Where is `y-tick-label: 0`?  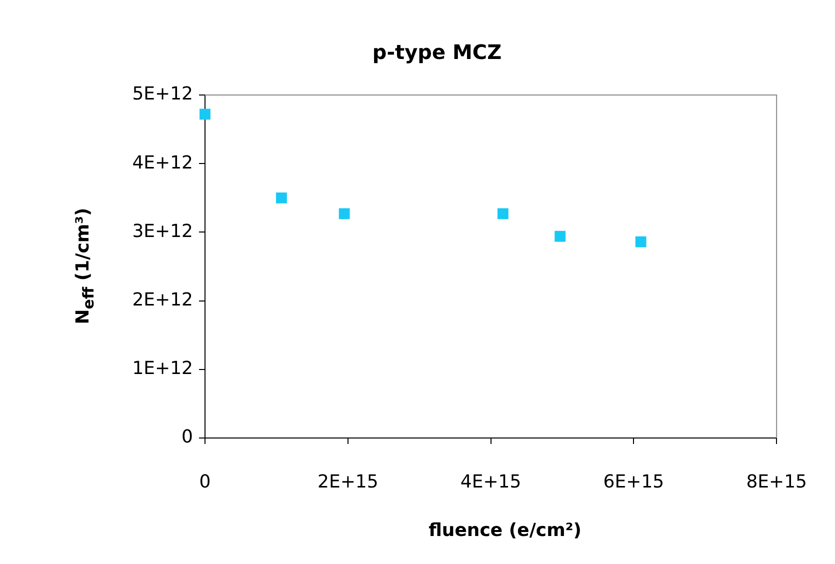 y-tick-label: 0 is located at coordinates (187, 437).